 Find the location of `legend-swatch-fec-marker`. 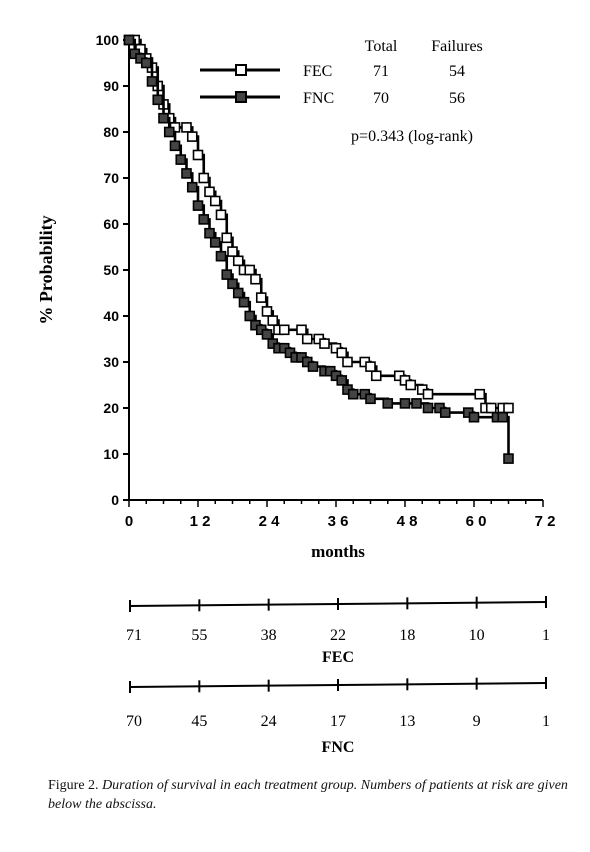

legend-swatch-fec-marker is located at coordinates (241, 70).